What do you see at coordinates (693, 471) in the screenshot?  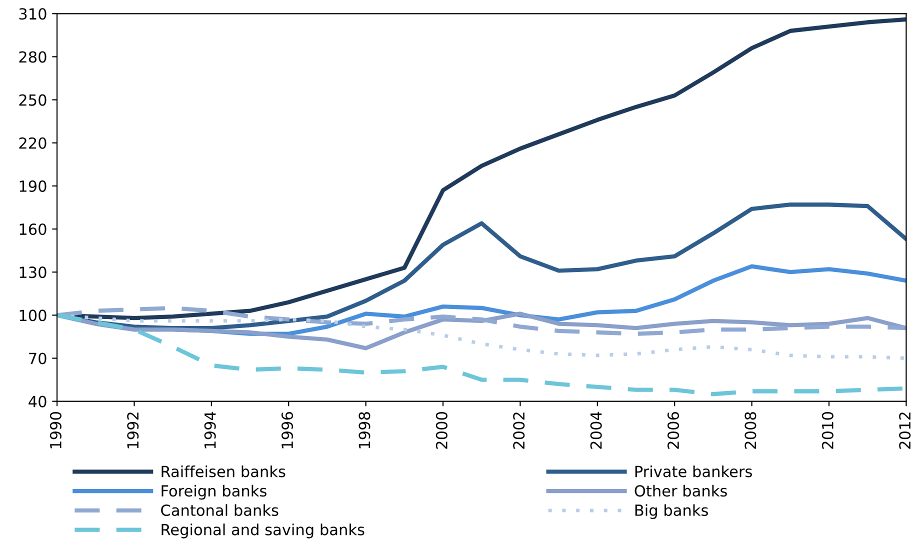 I see `legend-label: Private bankers` at bounding box center [693, 471].